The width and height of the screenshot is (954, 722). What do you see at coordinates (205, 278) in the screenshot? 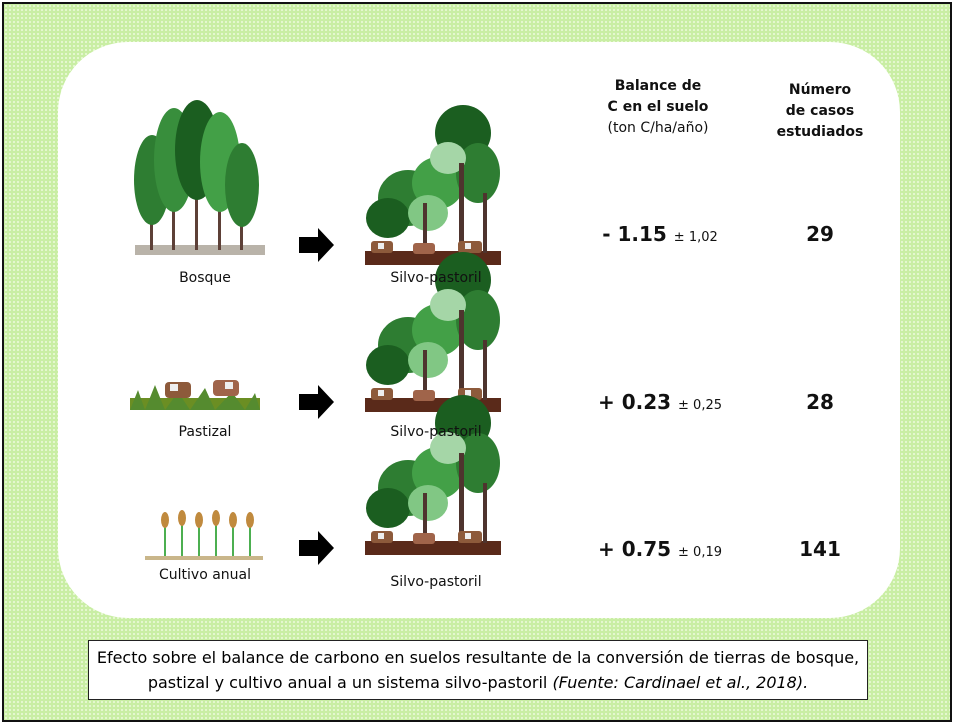
I see `from-label: Bosque` at bounding box center [205, 278].